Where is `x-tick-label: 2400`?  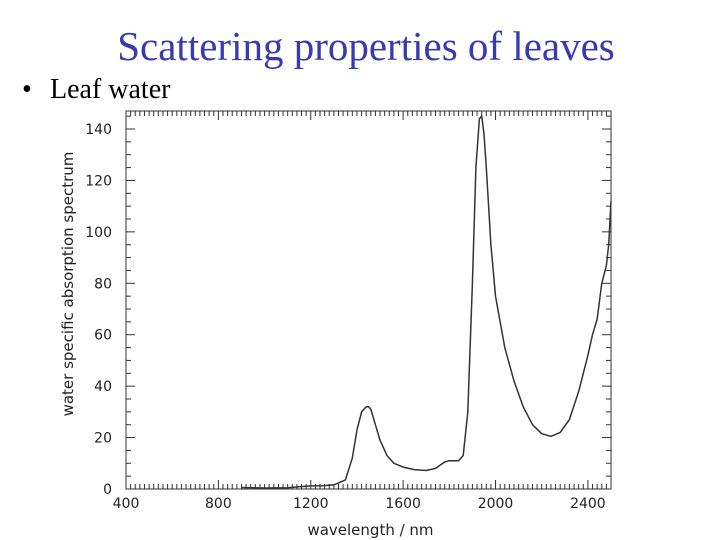
x-tick-label: 2400 is located at coordinates (588, 504).